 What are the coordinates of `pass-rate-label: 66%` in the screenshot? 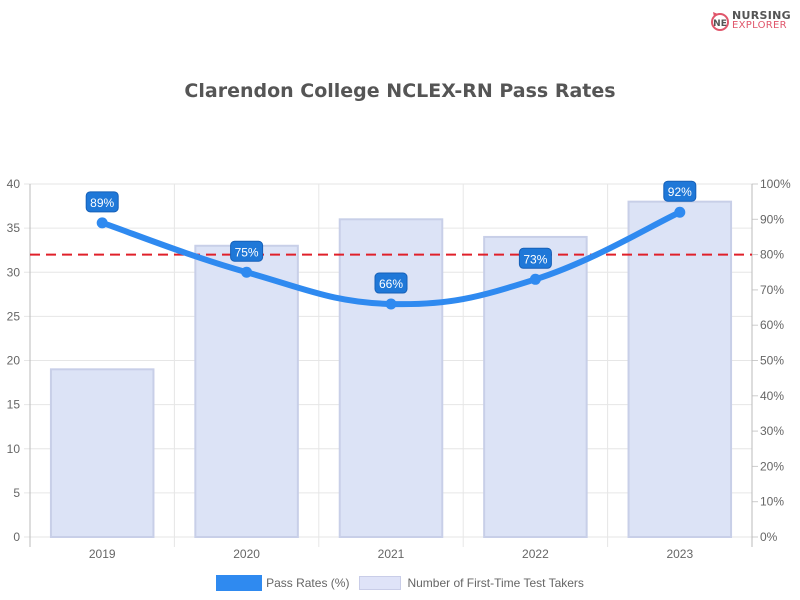 It's located at (391, 284).